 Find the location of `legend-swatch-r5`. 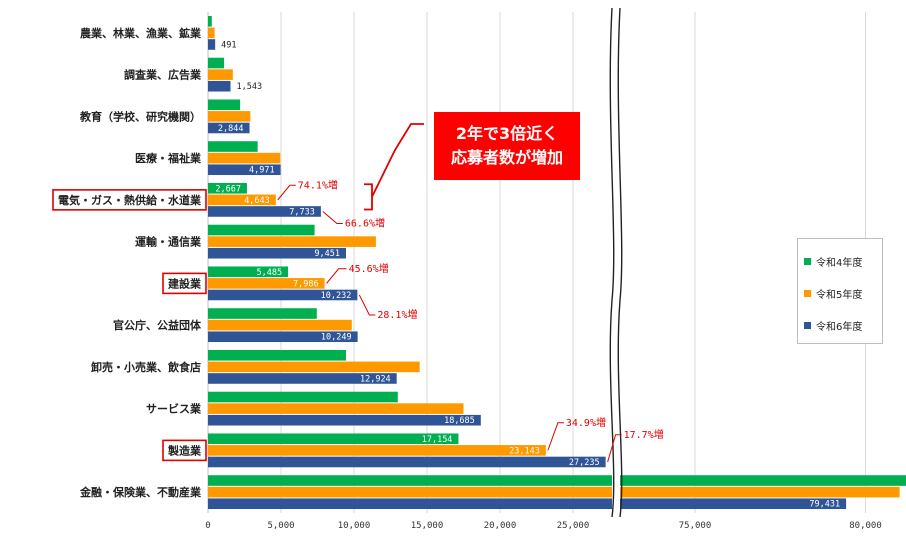

legend-swatch-r5 is located at coordinates (807, 293).